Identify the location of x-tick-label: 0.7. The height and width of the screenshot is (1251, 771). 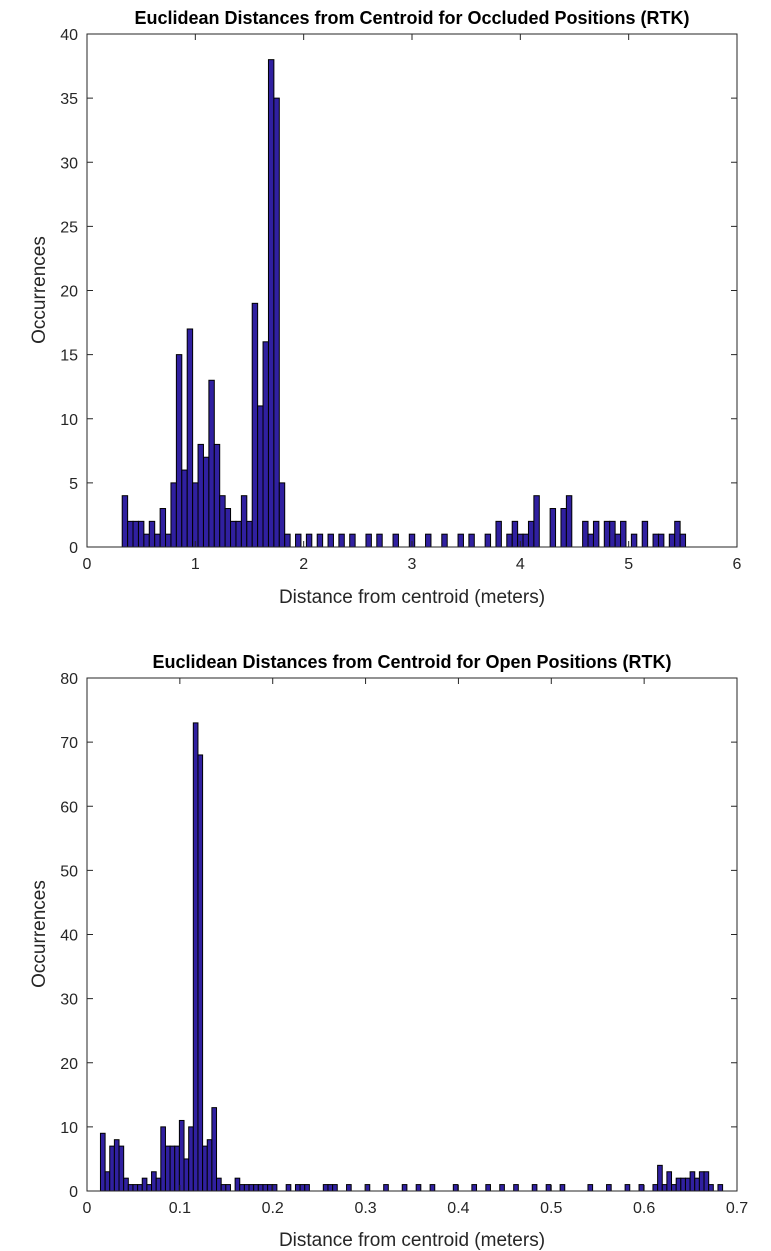
(737, 1208).